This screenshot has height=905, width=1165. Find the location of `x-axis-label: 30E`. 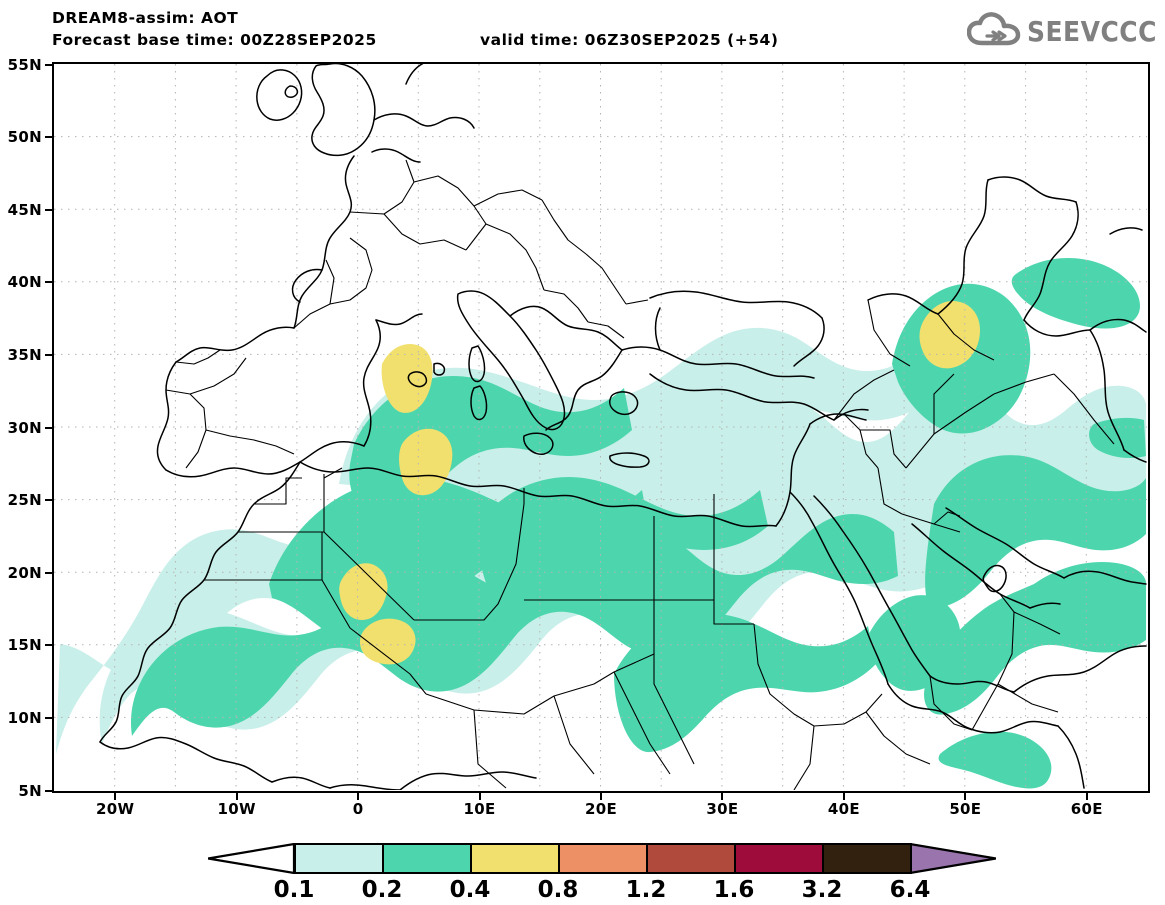

x-axis-label: 30E is located at coordinates (722, 809).